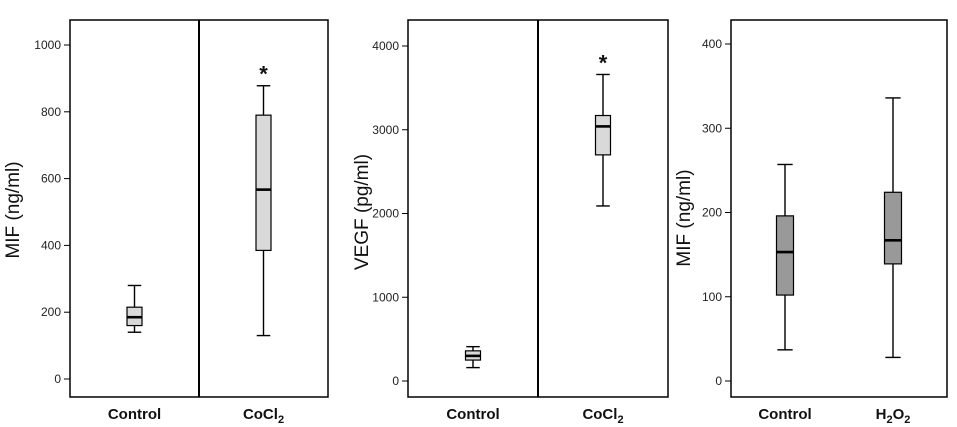 The image size is (957, 427). I want to click on y-tick-label: 3000, so click(385, 130).